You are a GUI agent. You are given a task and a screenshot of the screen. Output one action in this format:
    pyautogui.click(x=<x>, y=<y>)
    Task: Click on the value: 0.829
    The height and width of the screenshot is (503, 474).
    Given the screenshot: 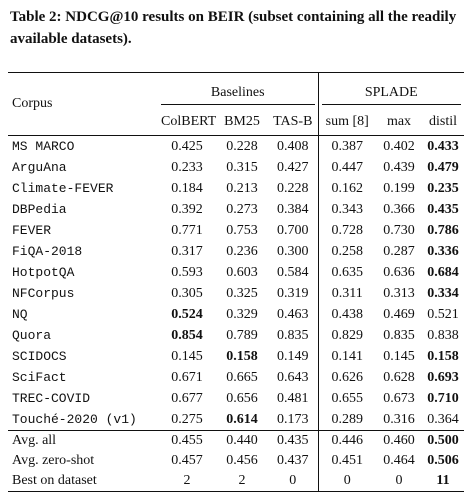 What is the action you would take?
    pyautogui.click(x=347, y=335)
    